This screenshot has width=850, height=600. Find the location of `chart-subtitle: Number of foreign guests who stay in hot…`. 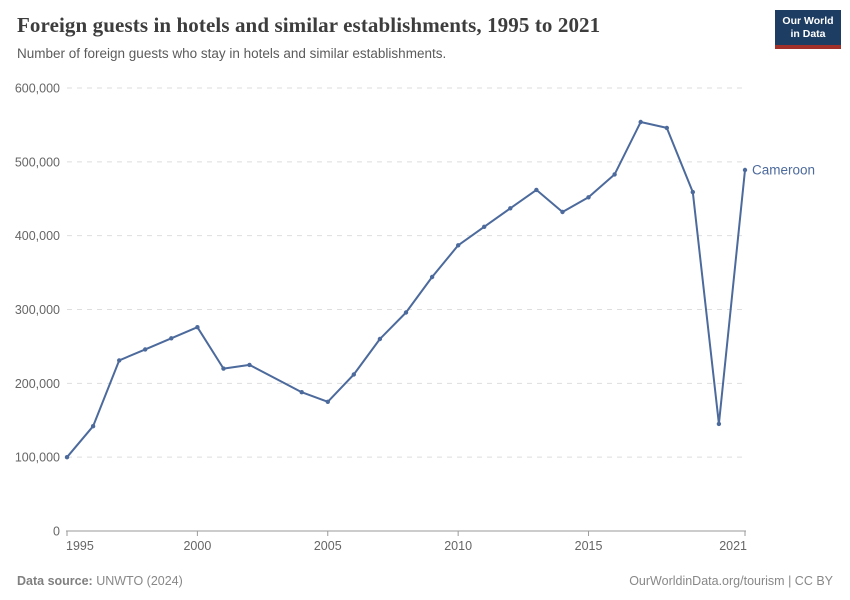

chart-subtitle: Number of foreign guests who stay in hot… is located at coordinates (232, 53).